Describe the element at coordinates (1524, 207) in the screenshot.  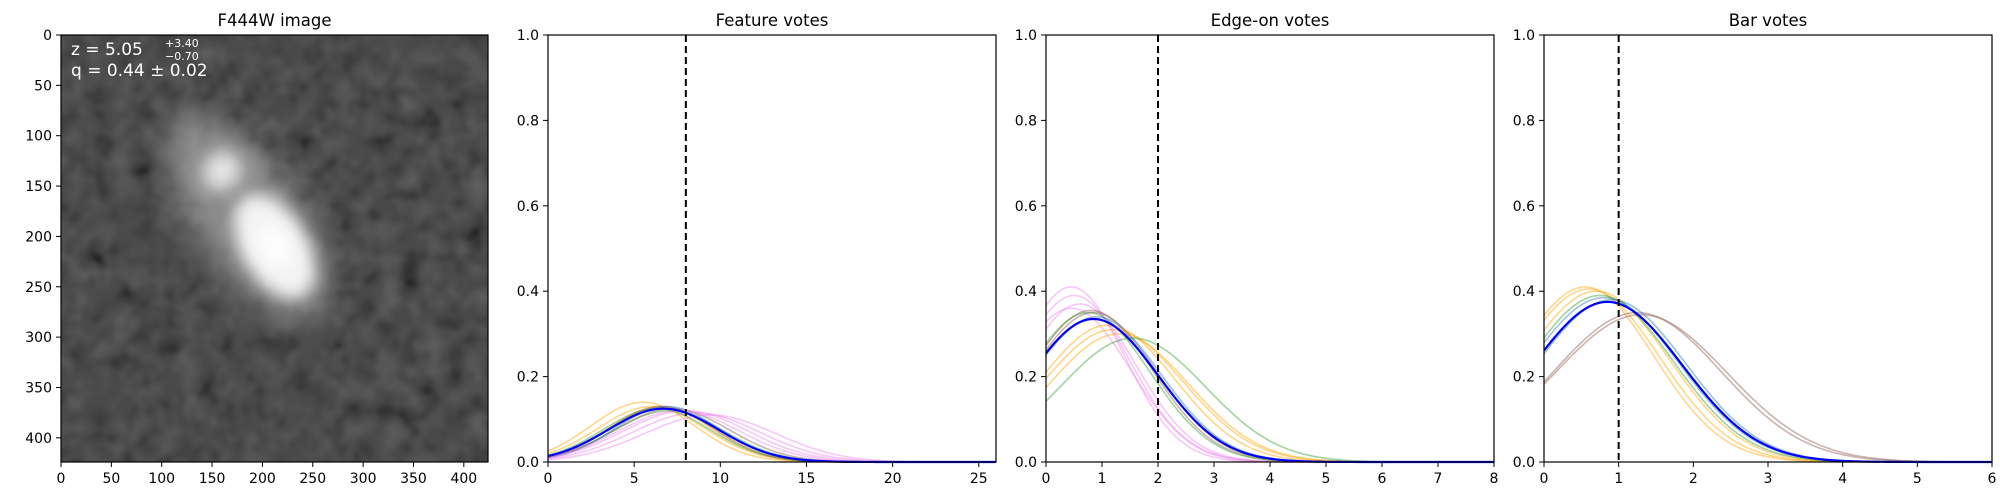
I see `bar-votes-ytick-label: 0.6` at that location.